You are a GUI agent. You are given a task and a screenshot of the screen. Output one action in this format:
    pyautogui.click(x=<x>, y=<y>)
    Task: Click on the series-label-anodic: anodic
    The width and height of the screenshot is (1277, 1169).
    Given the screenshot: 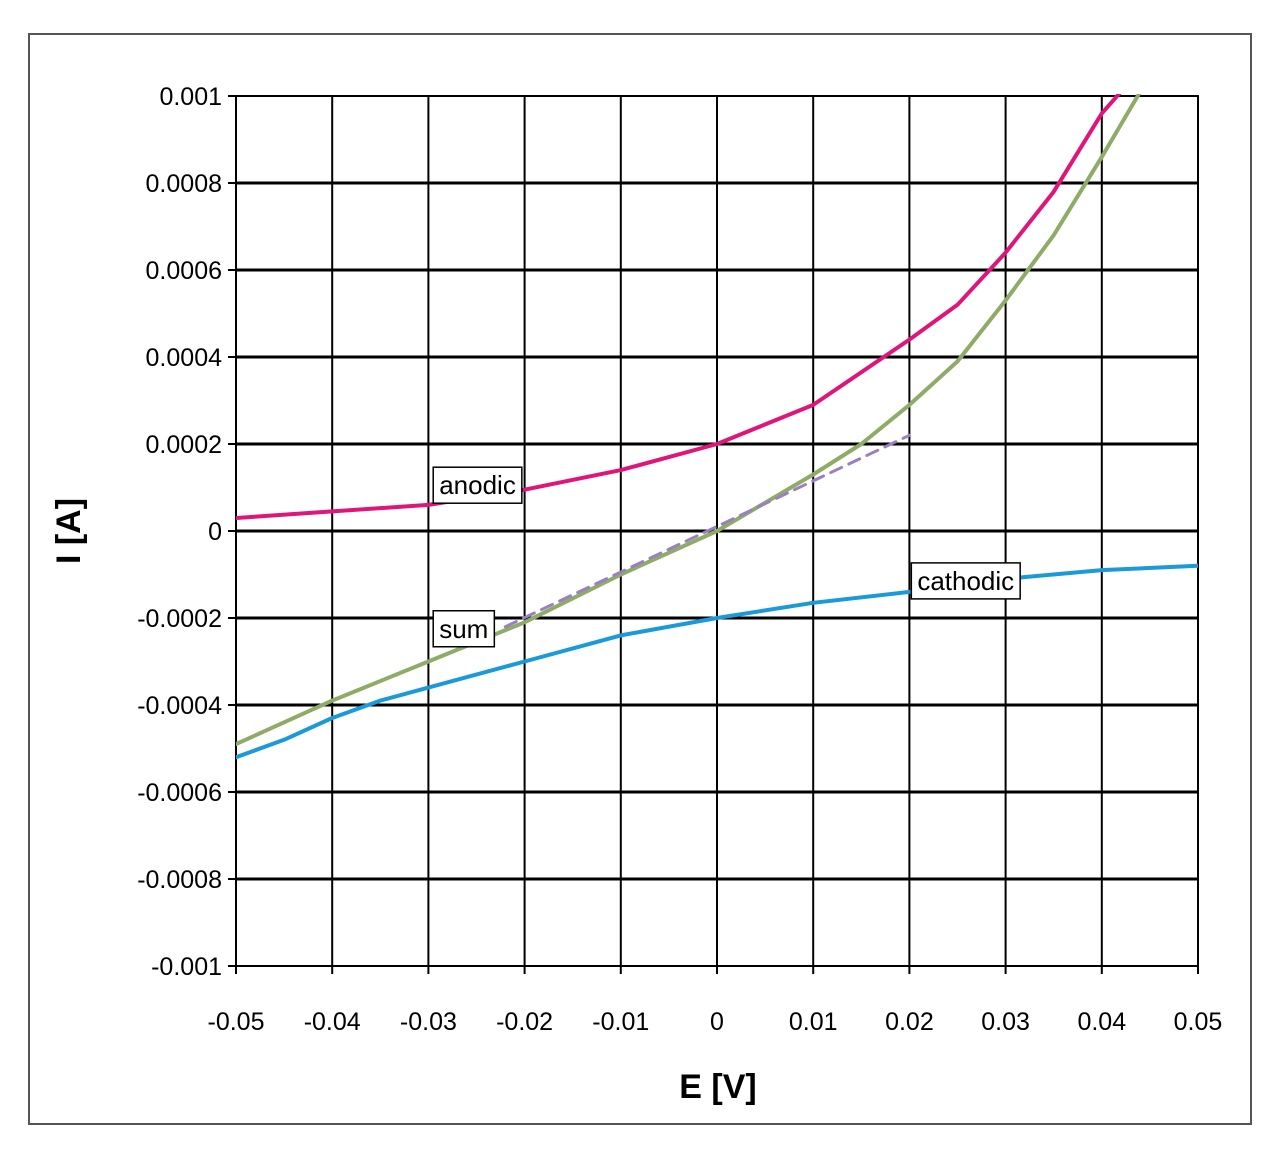 What is the action you would take?
    pyautogui.click(x=477, y=485)
    